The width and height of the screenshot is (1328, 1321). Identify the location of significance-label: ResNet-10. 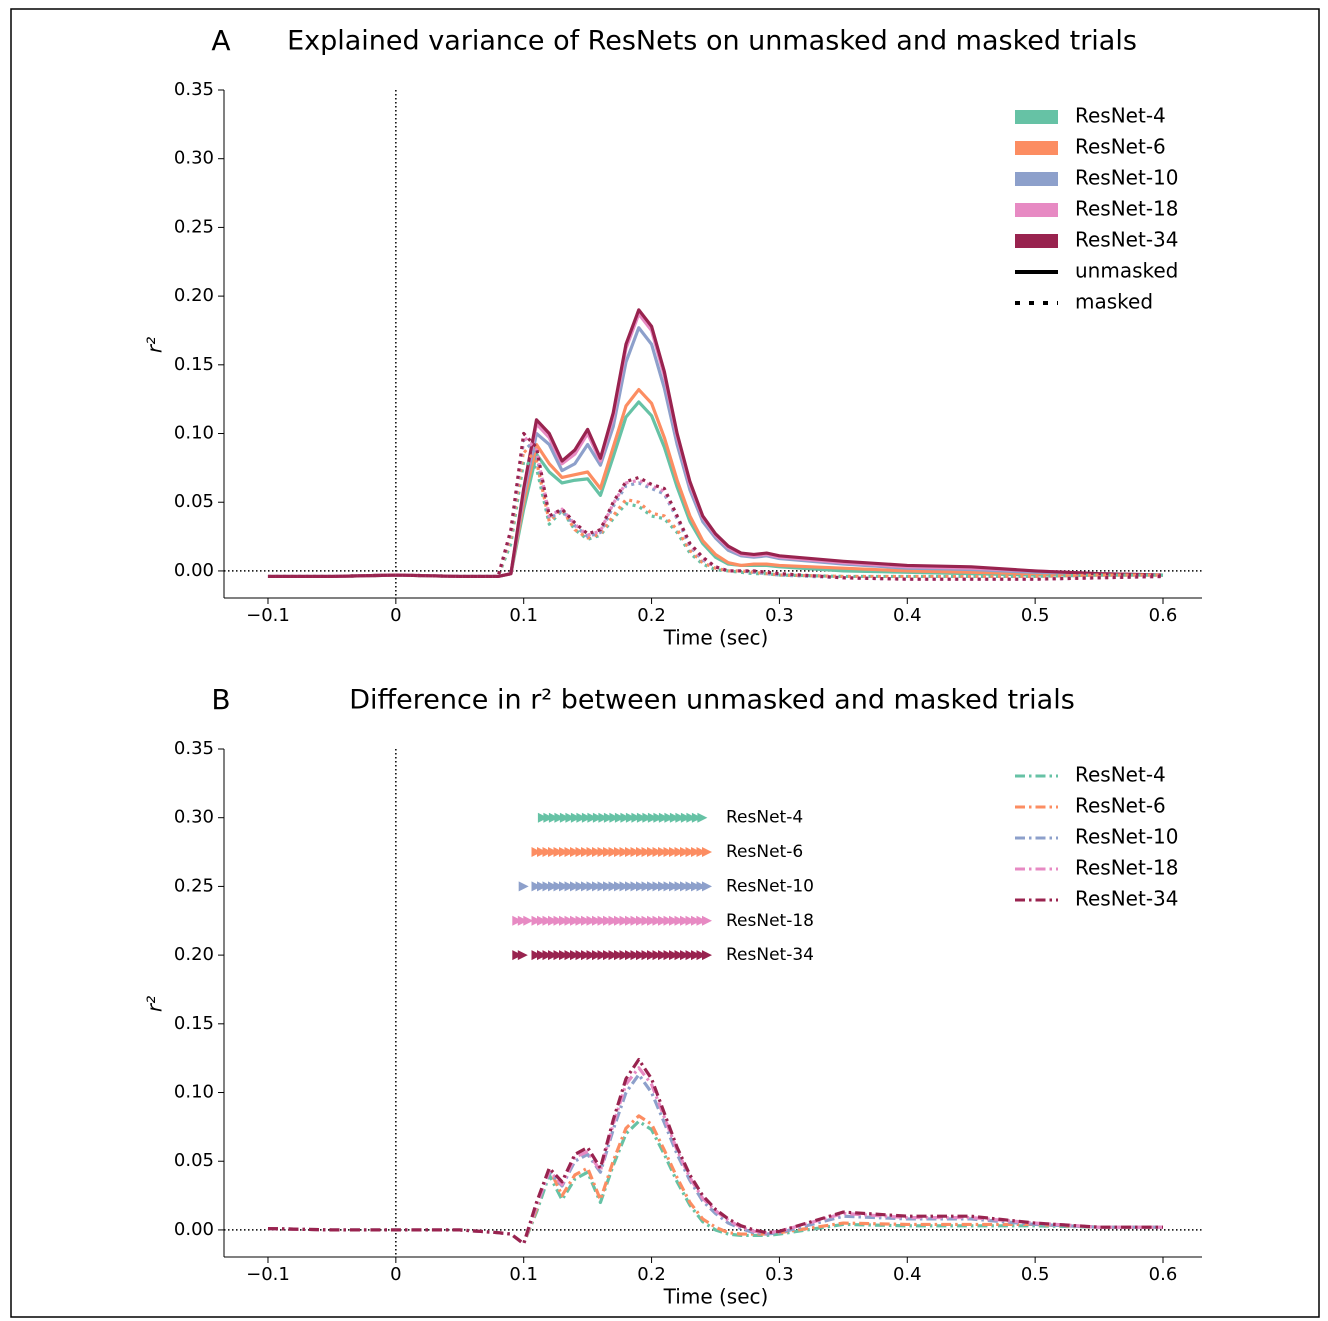
(770, 886).